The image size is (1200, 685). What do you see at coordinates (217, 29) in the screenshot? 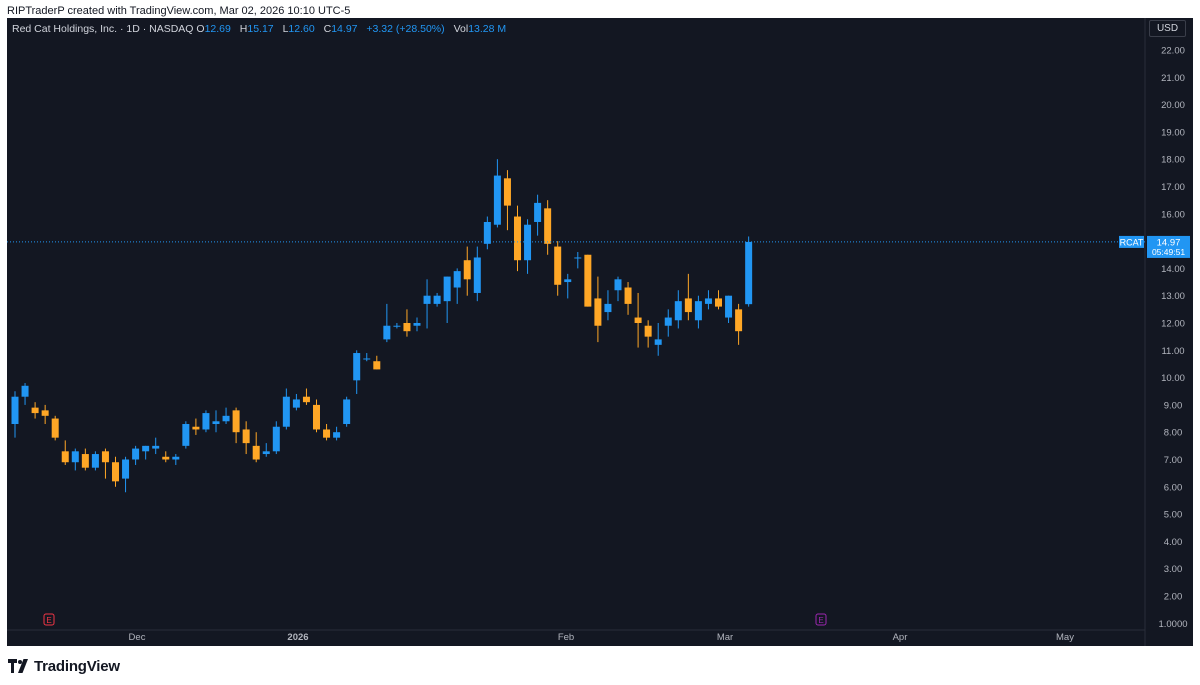
I see `legend-open-value: 12.69` at bounding box center [217, 29].